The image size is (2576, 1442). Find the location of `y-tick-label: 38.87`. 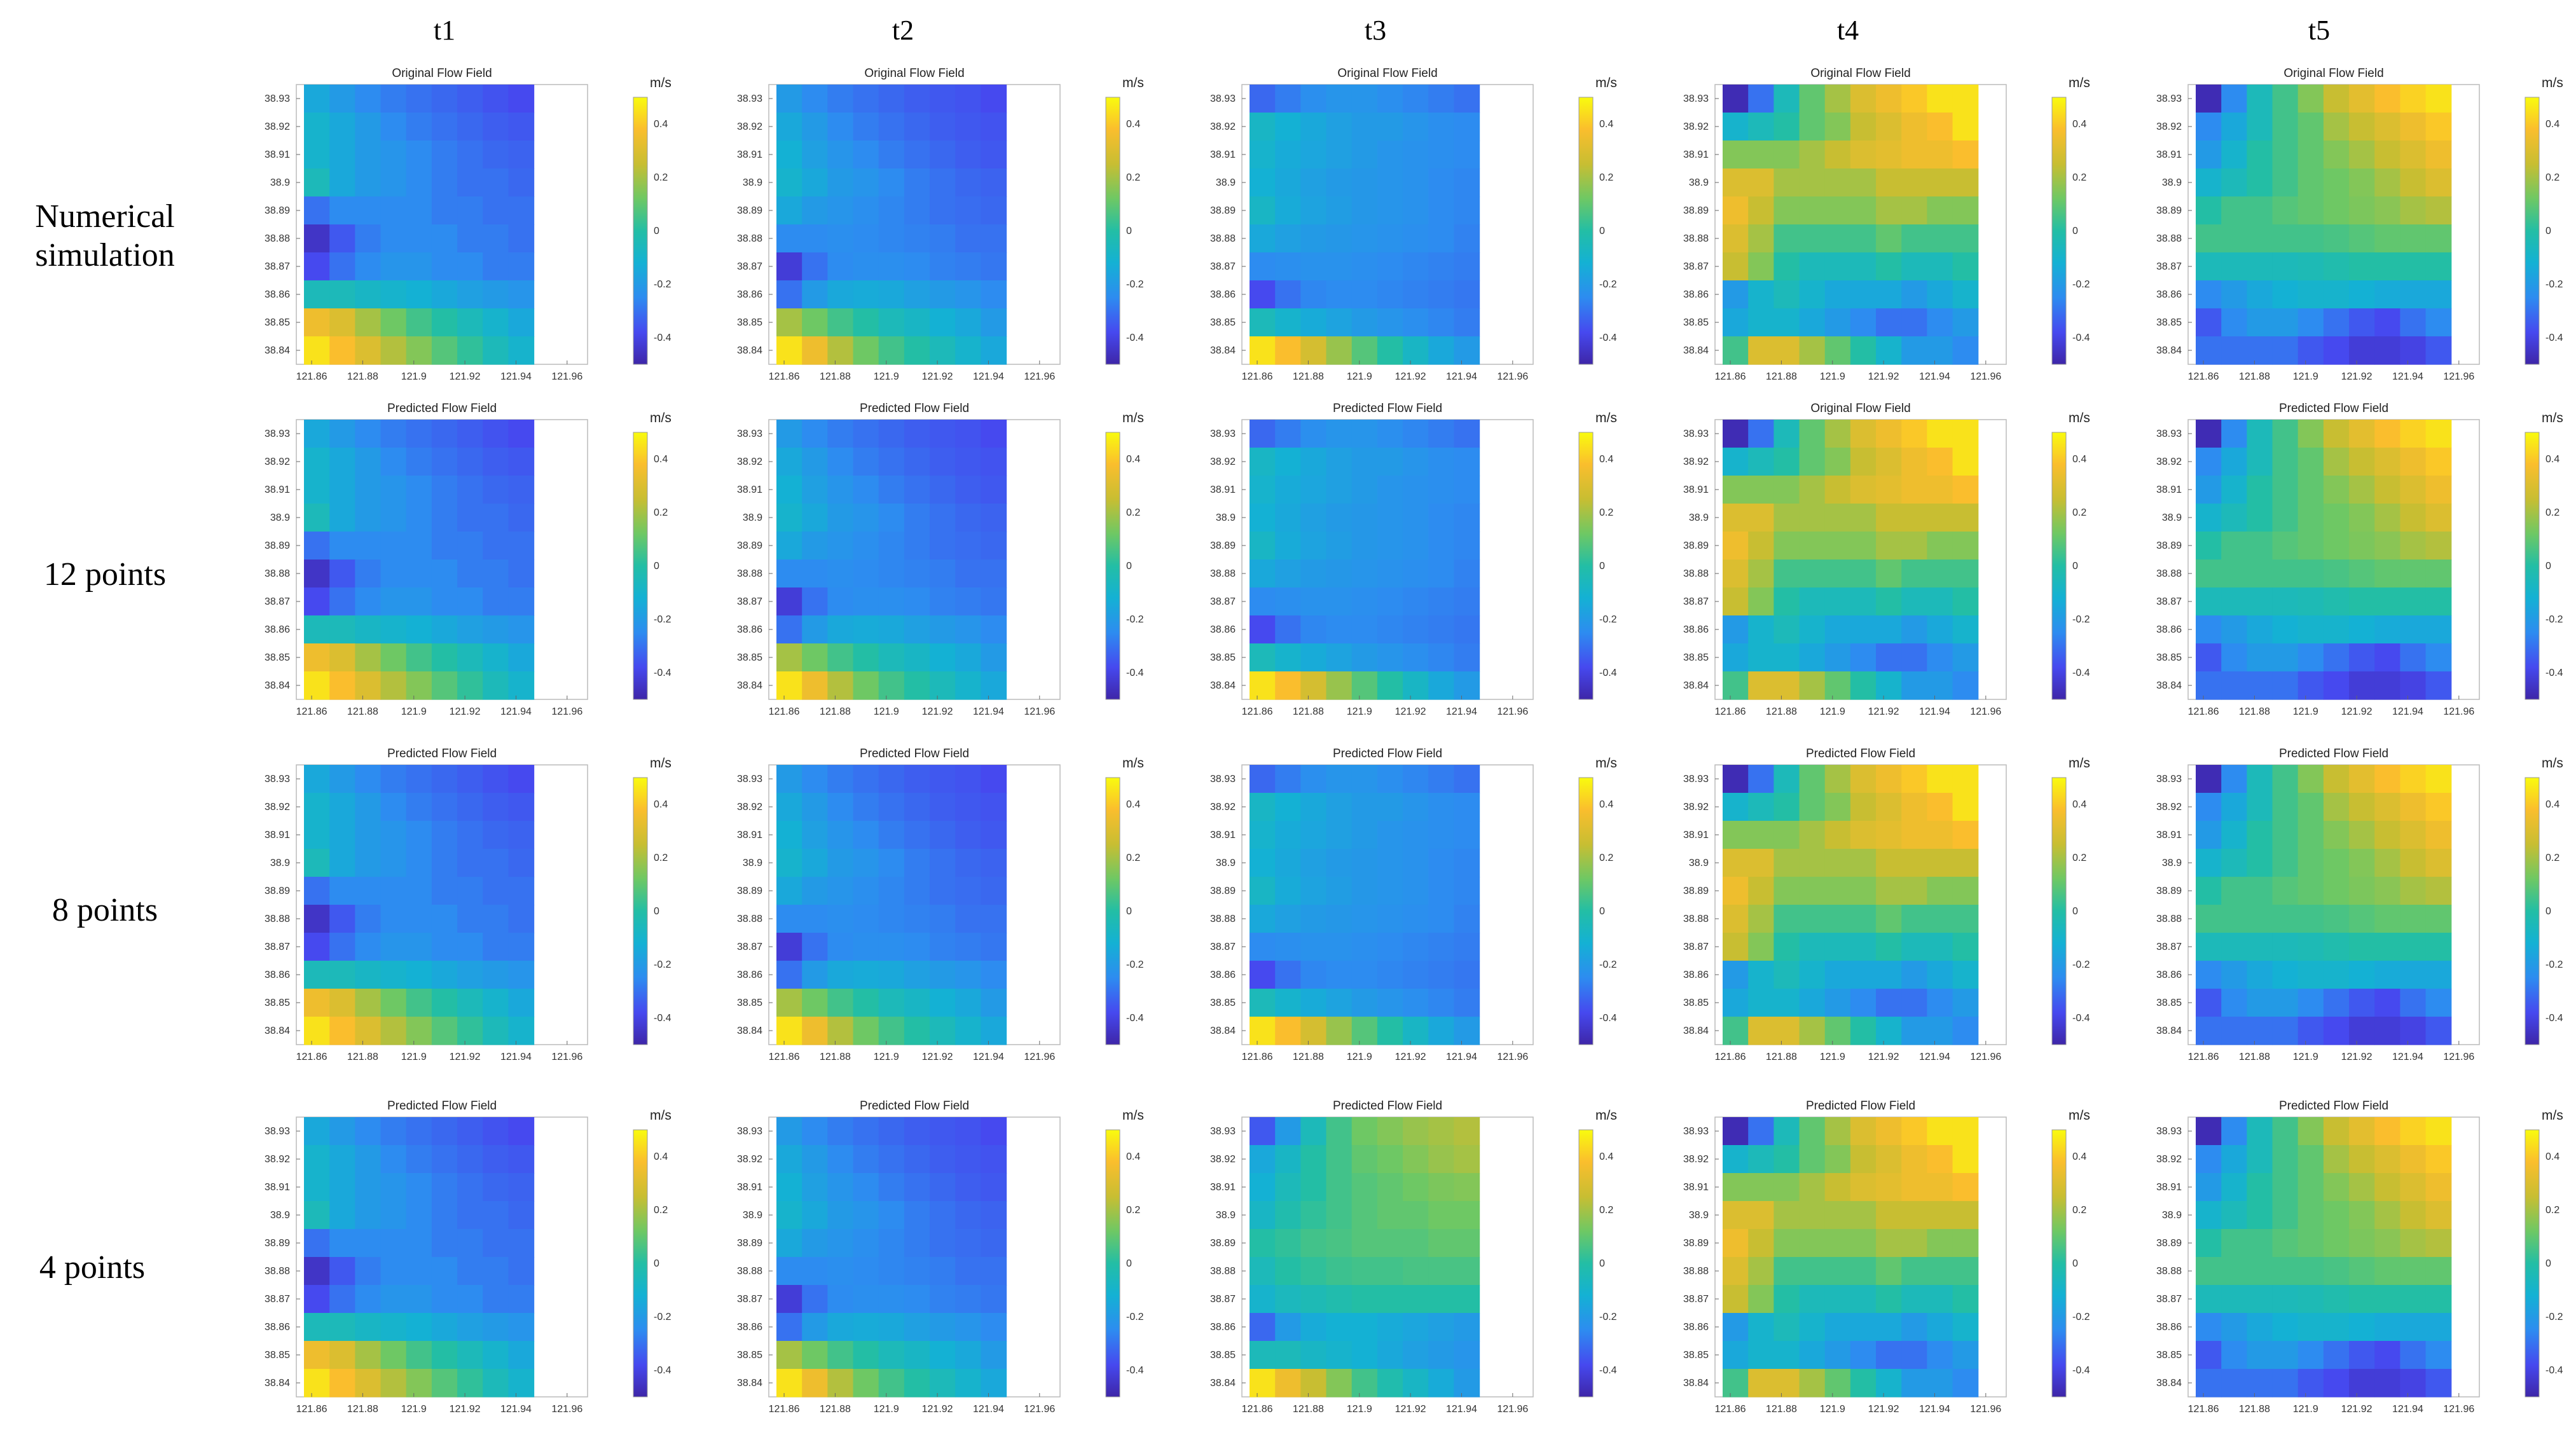

y-tick-label: 38.87 is located at coordinates (1223, 947).